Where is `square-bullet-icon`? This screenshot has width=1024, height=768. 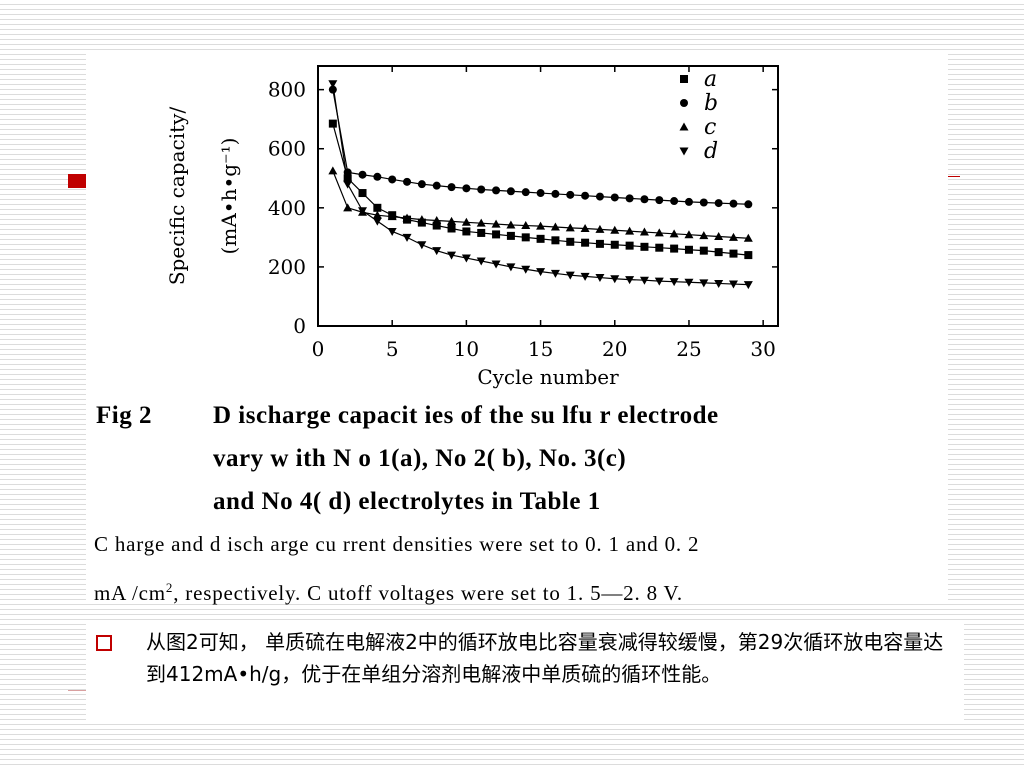 square-bullet-icon is located at coordinates (104, 643).